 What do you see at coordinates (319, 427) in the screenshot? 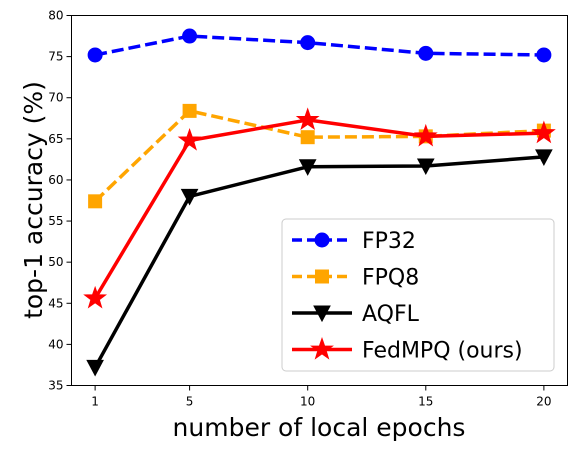
I see `x-axis-label: number of local epochs` at bounding box center [319, 427].